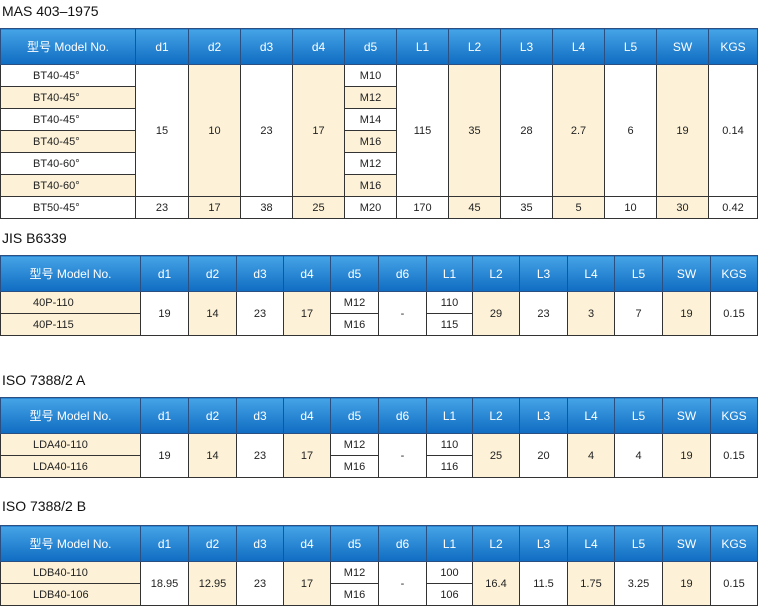  What do you see at coordinates (686, 583) in the screenshot?
I see `value-cell: 19` at bounding box center [686, 583].